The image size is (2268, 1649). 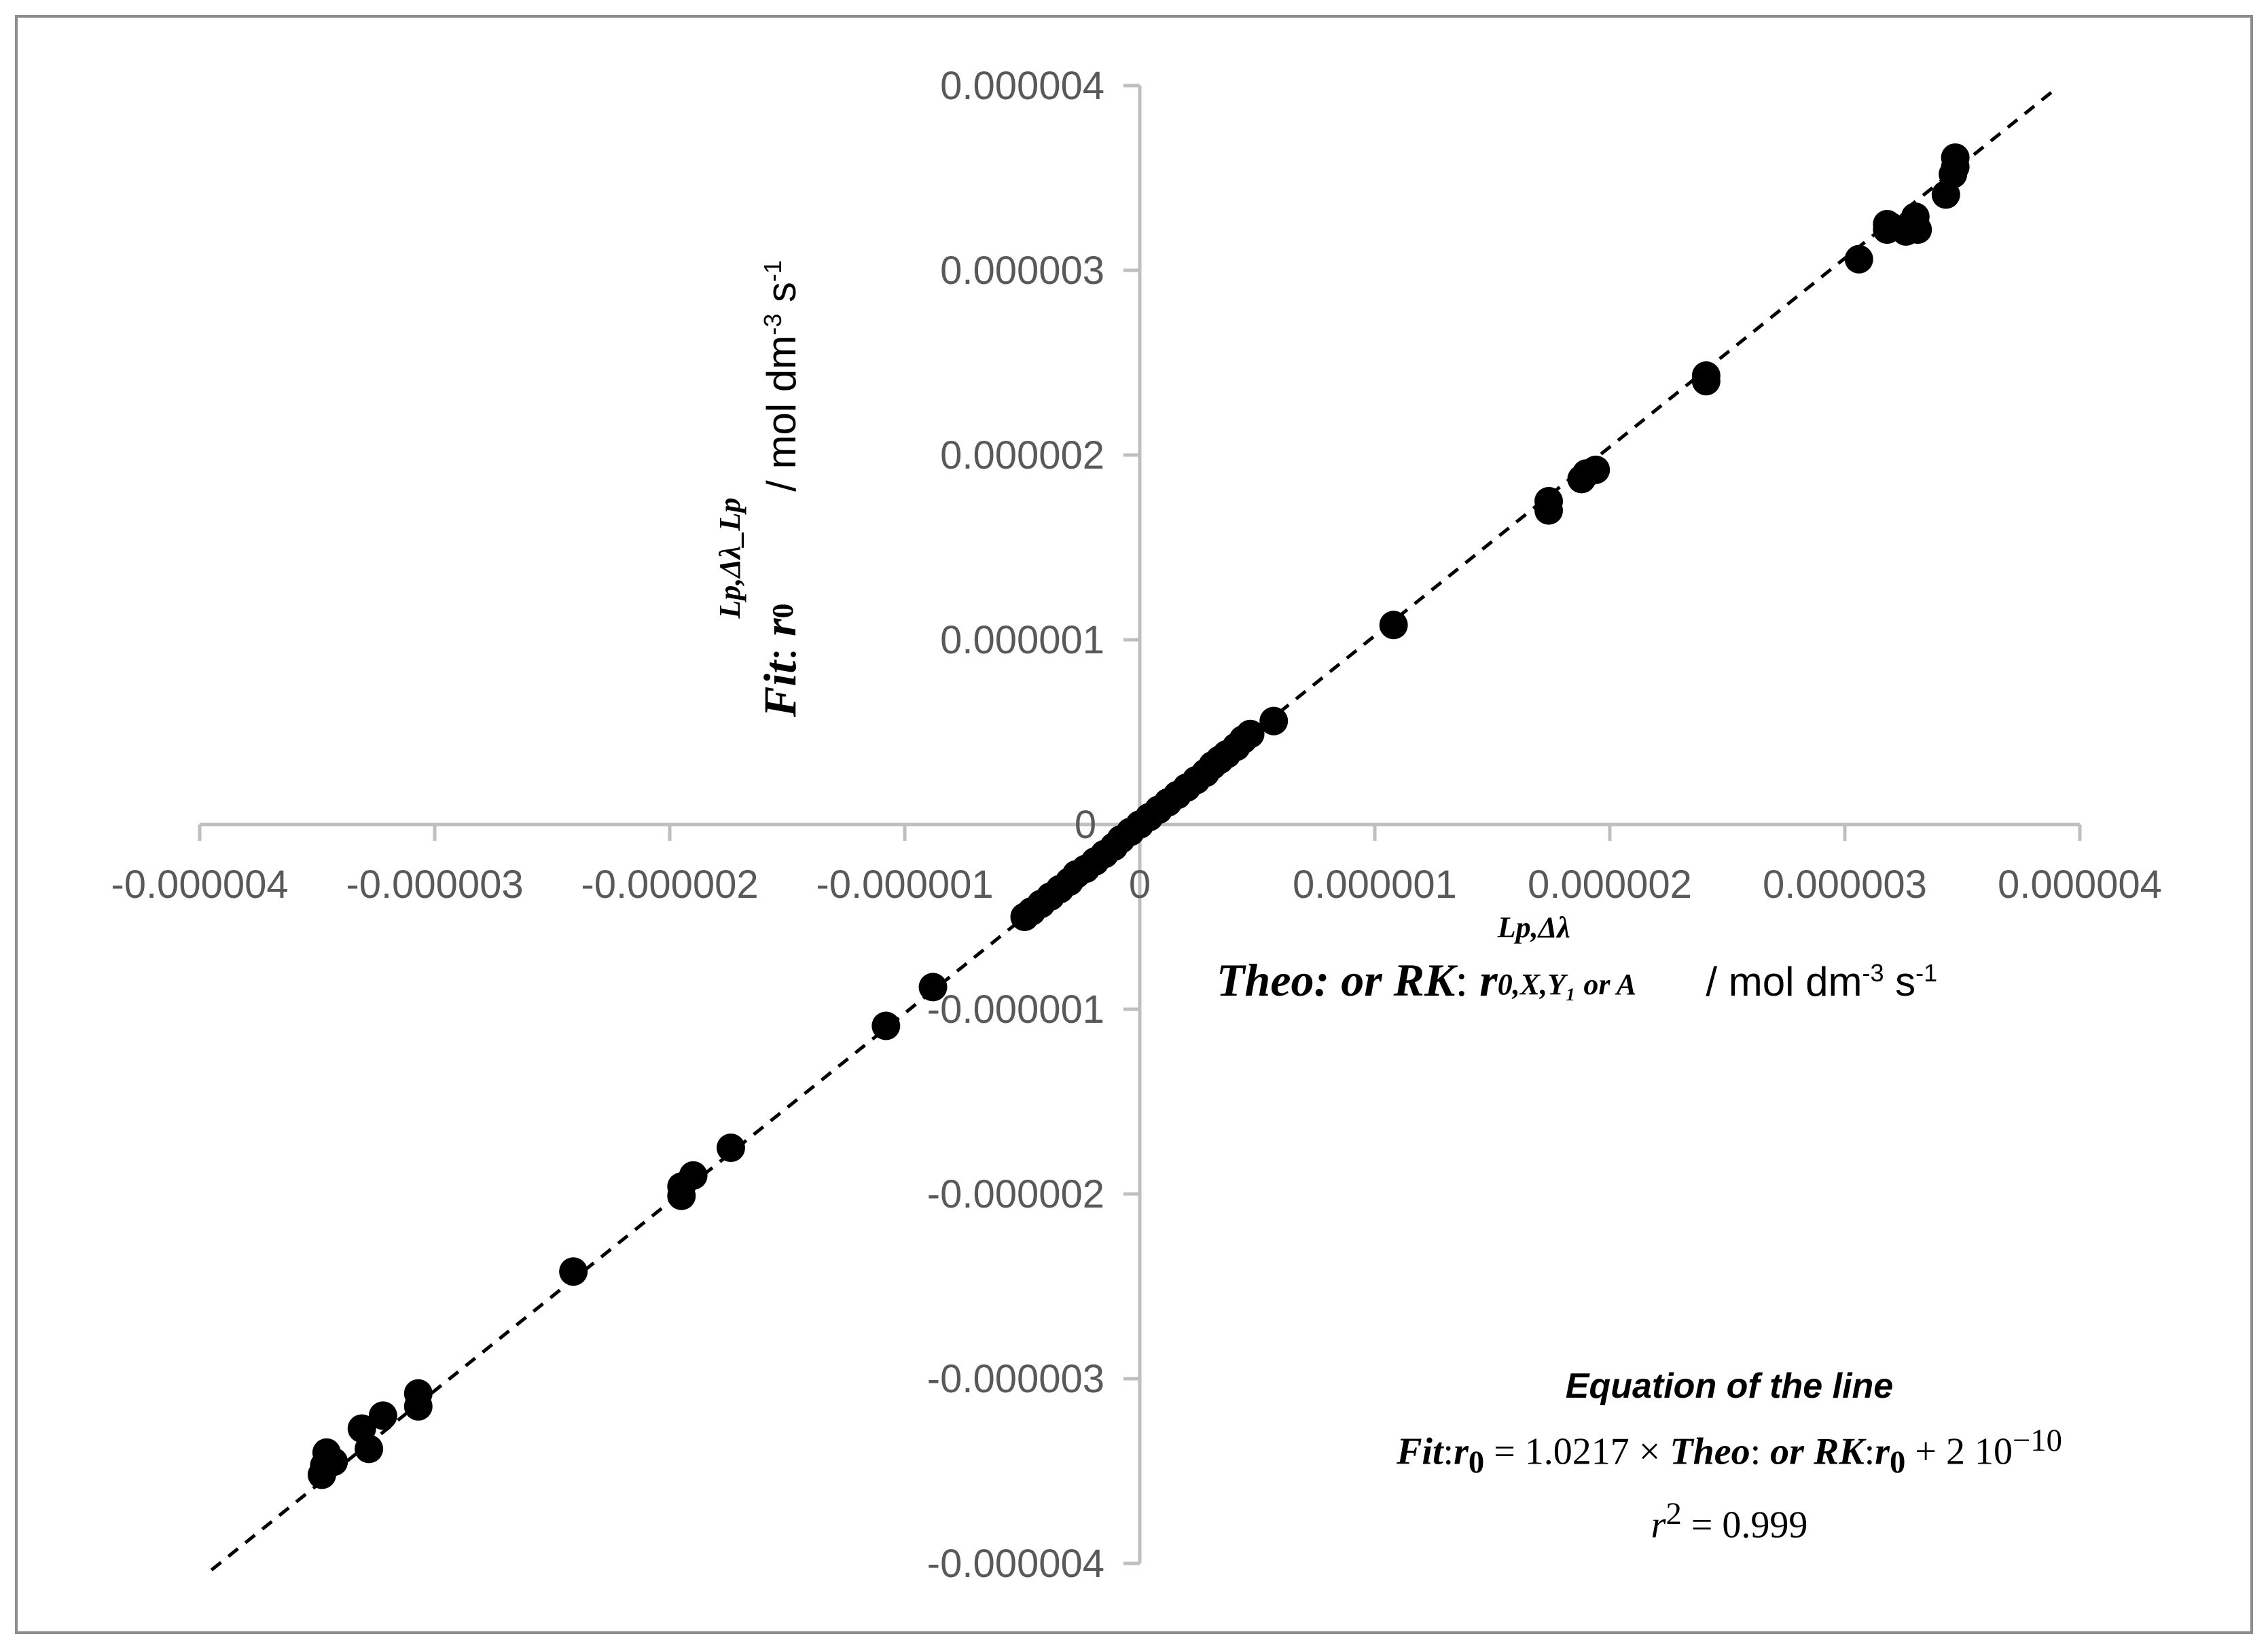 I want to click on eq-lhs-symbol: r, so click(x=1461, y=1452).